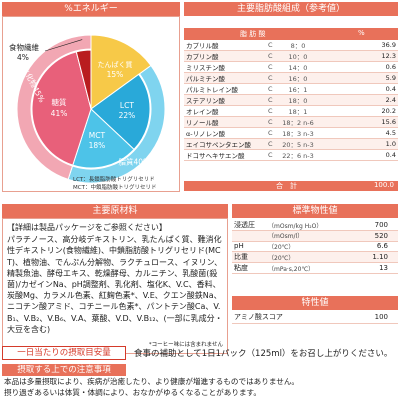 This screenshot has height=400, width=400. What do you see at coordinates (114, 180) in the screenshot?
I see `legend-lct-note: LCT：長鎖脂肪酸トリグリセリド` at bounding box center [114, 180].